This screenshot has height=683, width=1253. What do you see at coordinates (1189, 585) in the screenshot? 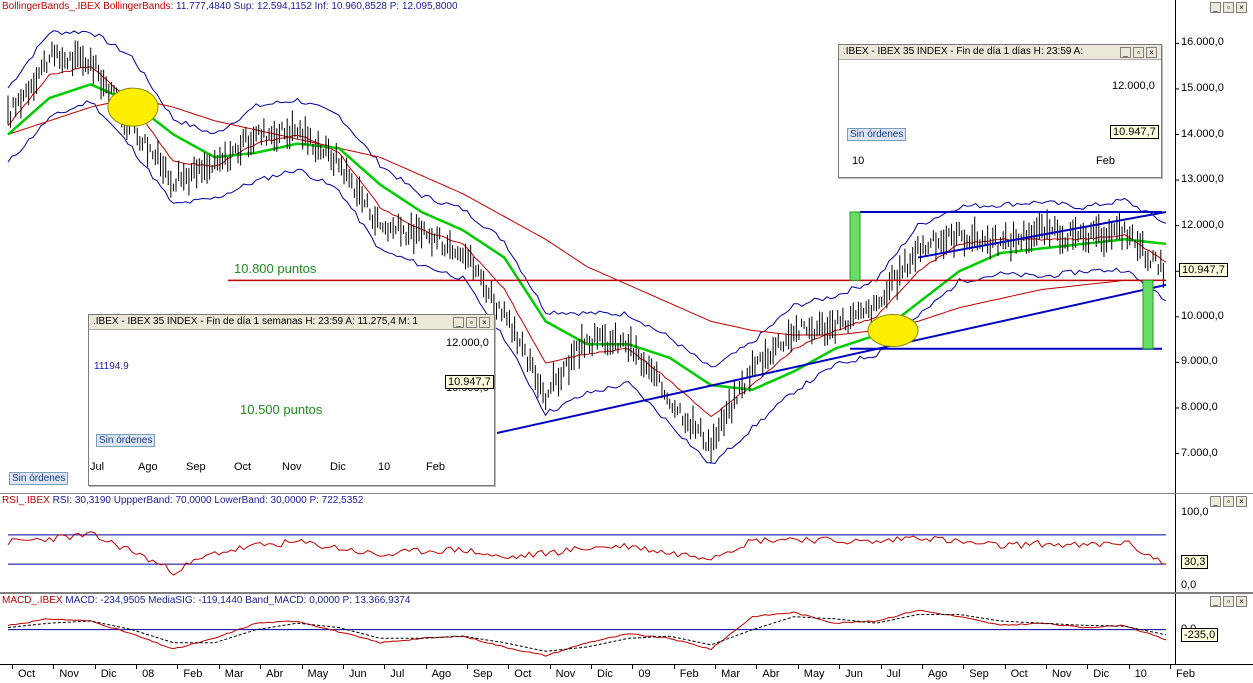
I see `rsi-y-tick-label: 0,0` at bounding box center [1189, 585].